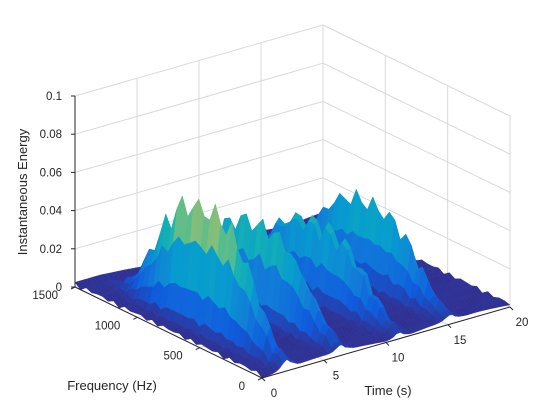 The width and height of the screenshot is (560, 420). Describe the element at coordinates (22, 191) in the screenshot. I see `z-axis-label: Instantaneous Energy` at that location.